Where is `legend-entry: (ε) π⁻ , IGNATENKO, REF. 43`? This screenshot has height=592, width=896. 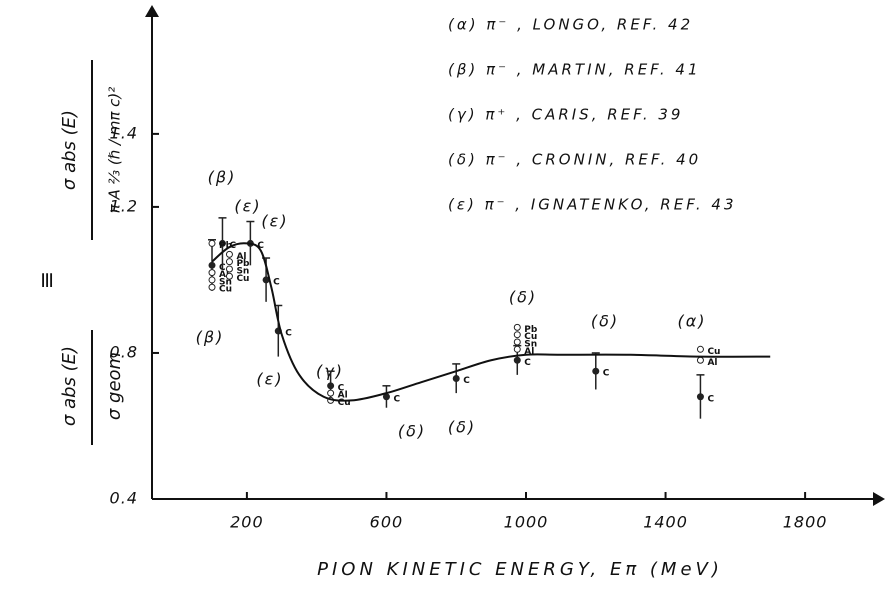 legend-entry: (ε) π⁻ , IGNATENKO, REF. 43 is located at coordinates (592, 205).